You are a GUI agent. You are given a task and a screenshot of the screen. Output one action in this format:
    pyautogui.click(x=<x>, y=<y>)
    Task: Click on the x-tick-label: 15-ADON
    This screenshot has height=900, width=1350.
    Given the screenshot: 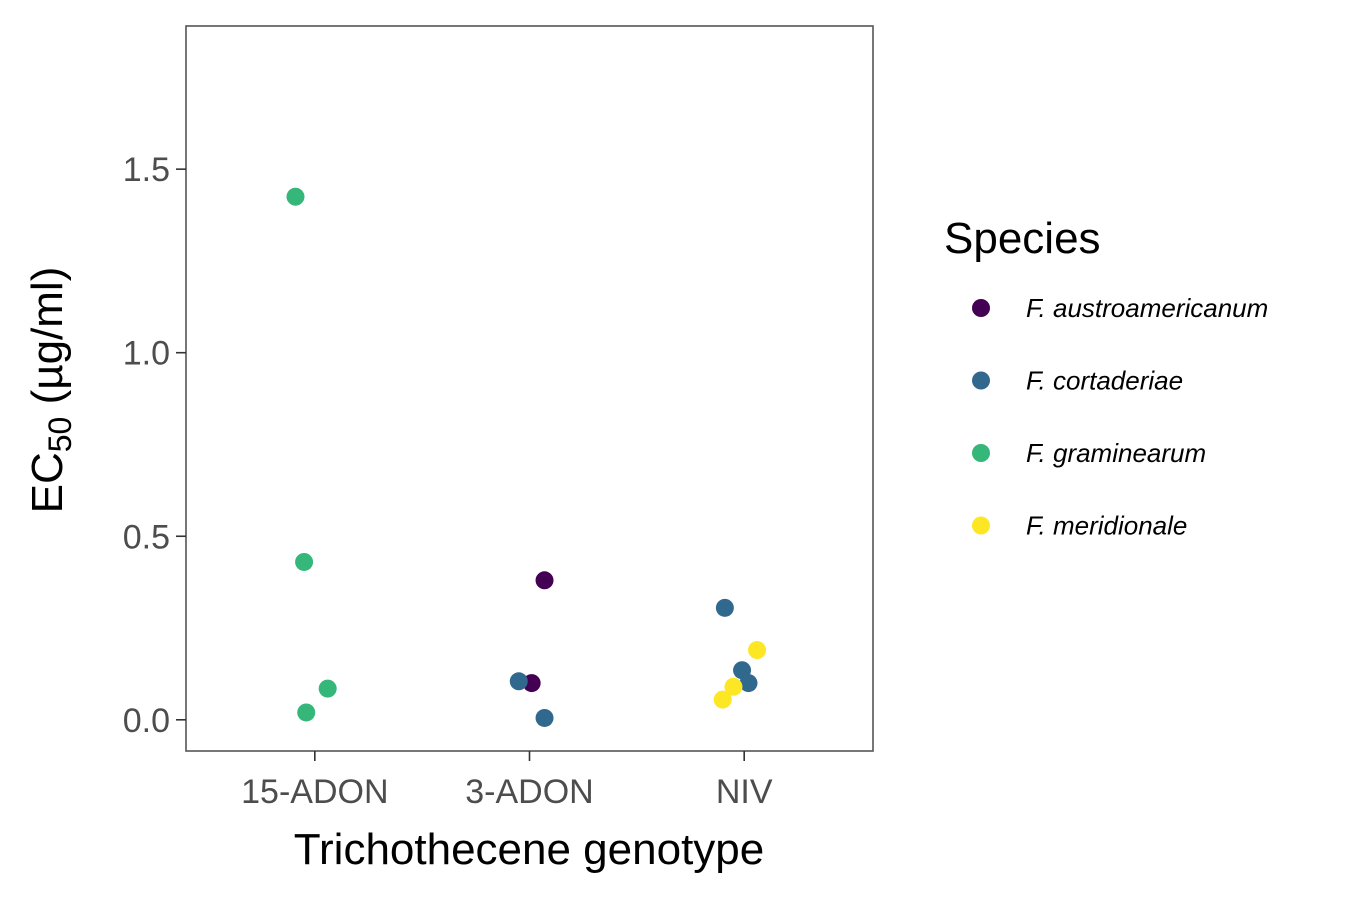 What is the action you would take?
    pyautogui.click(x=314, y=792)
    